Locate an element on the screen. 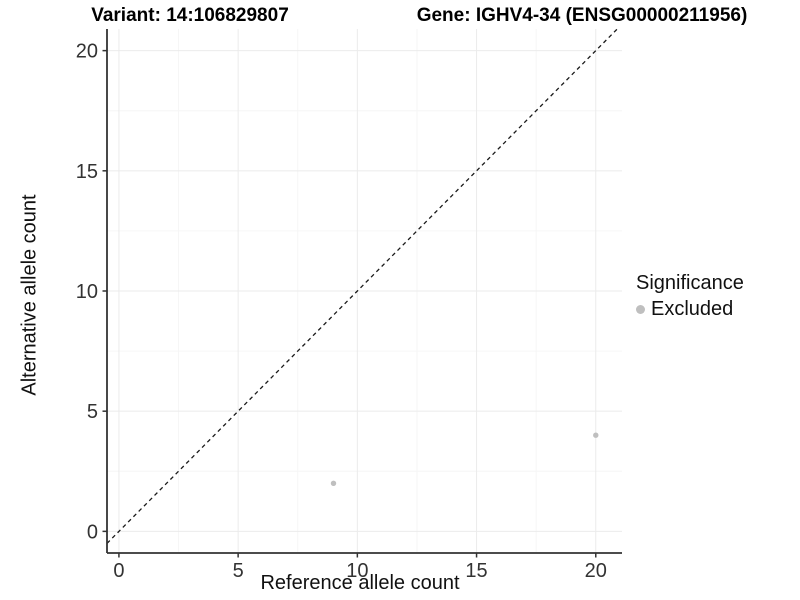  x-tick-label: 15 is located at coordinates (476, 571).